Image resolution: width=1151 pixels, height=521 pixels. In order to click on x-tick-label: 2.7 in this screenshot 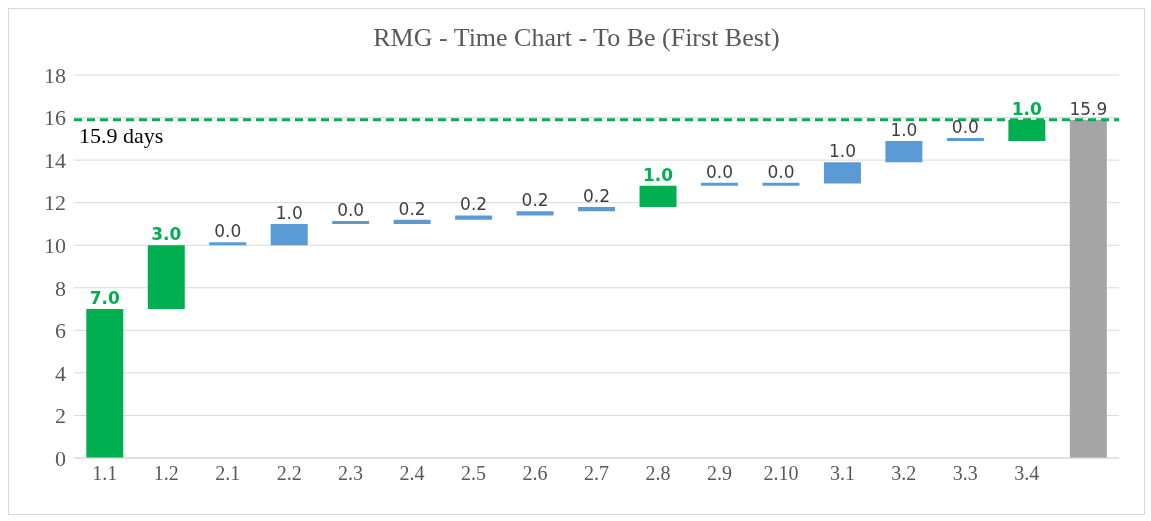, I will do `click(596, 473)`.